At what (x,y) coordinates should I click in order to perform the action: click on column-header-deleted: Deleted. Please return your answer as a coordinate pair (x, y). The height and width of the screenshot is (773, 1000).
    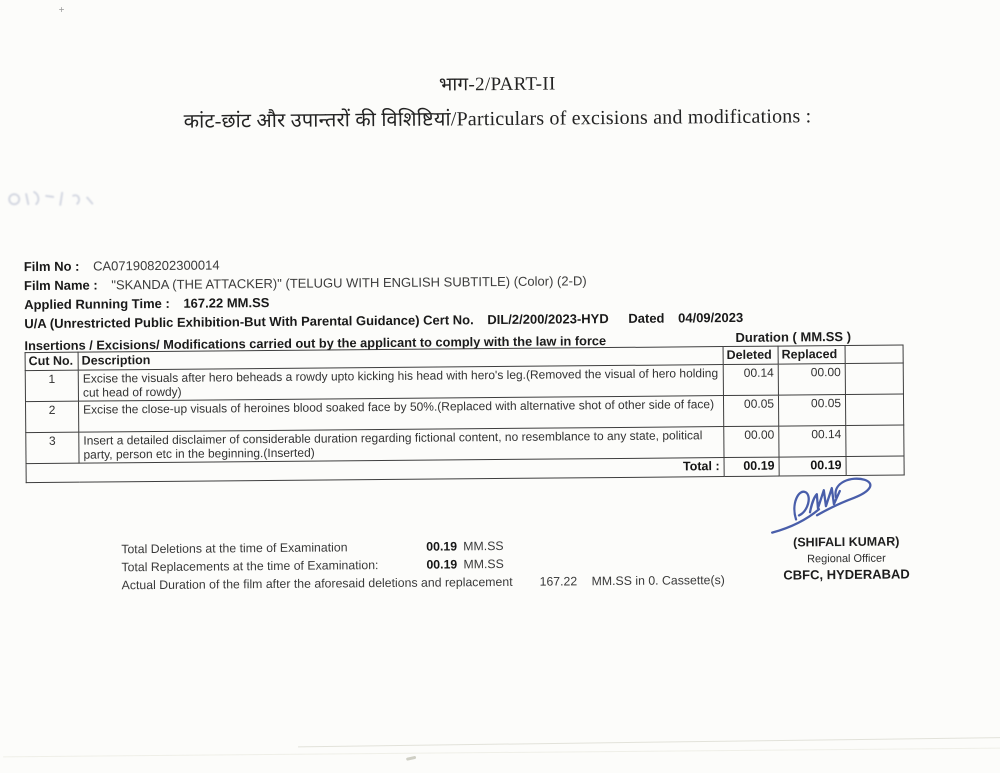
    Looking at the image, I should click on (751, 355).